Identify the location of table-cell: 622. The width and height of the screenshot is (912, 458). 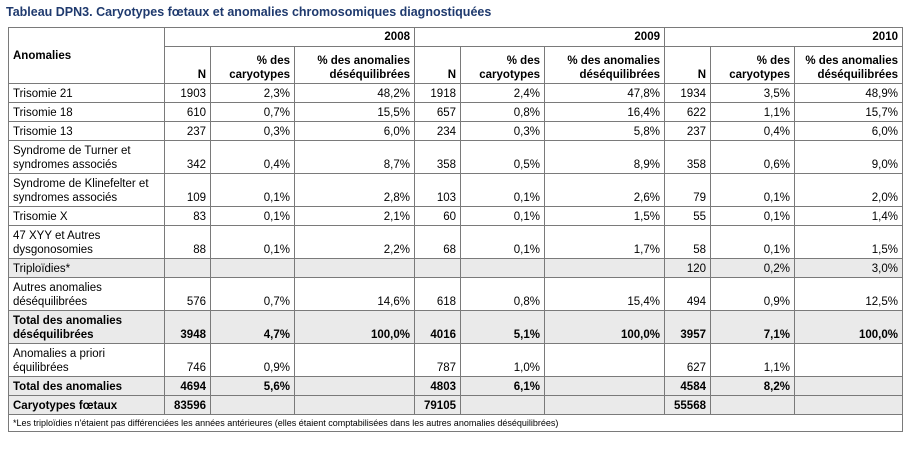
(687, 112).